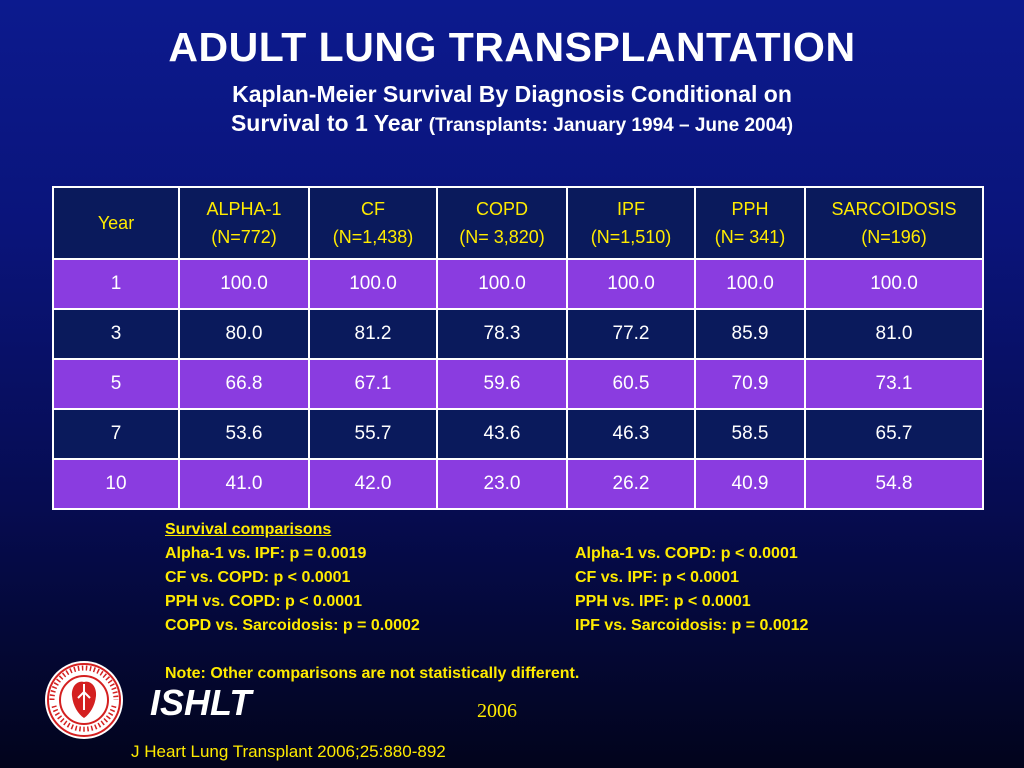 The width and height of the screenshot is (1024, 768). What do you see at coordinates (611, 125) in the screenshot?
I see `subtitle-date-range: (Transplants: January 1994 – June 2004)` at bounding box center [611, 125].